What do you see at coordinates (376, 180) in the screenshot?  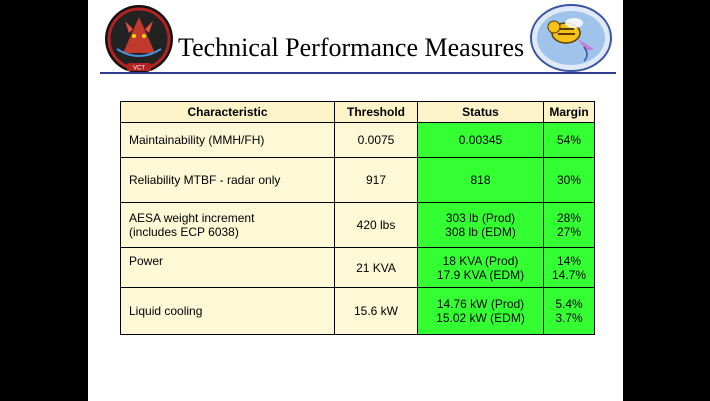 I see `threshold-cell: 917` at bounding box center [376, 180].